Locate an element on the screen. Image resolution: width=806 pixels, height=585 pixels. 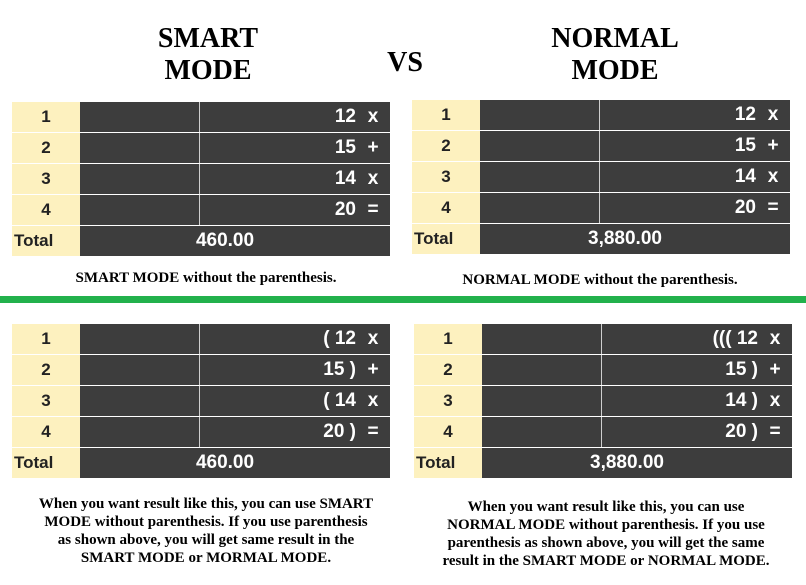
normal-mode-caption: NORMAL MODE without the parenthesis. is located at coordinates (600, 280).